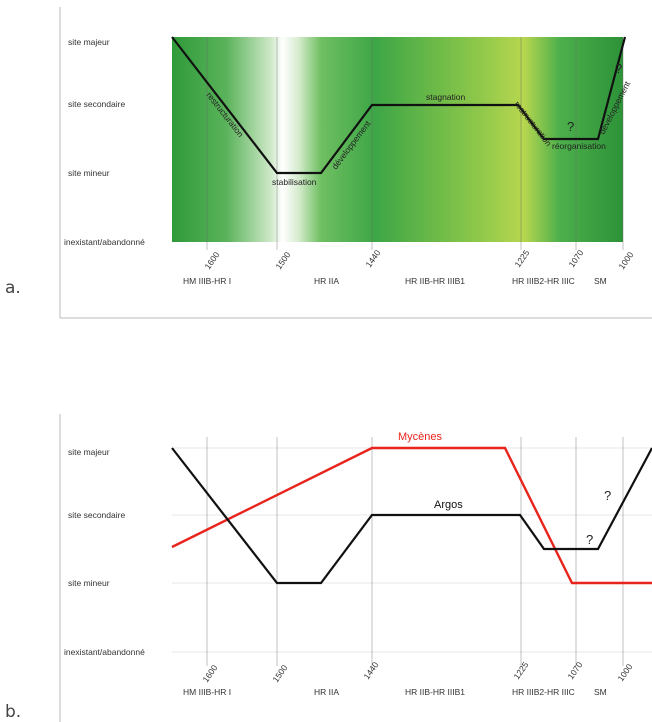 The height and width of the screenshot is (722, 652). Describe the element at coordinates (579, 146) in the screenshot. I see `annotation: réorganisation` at that location.